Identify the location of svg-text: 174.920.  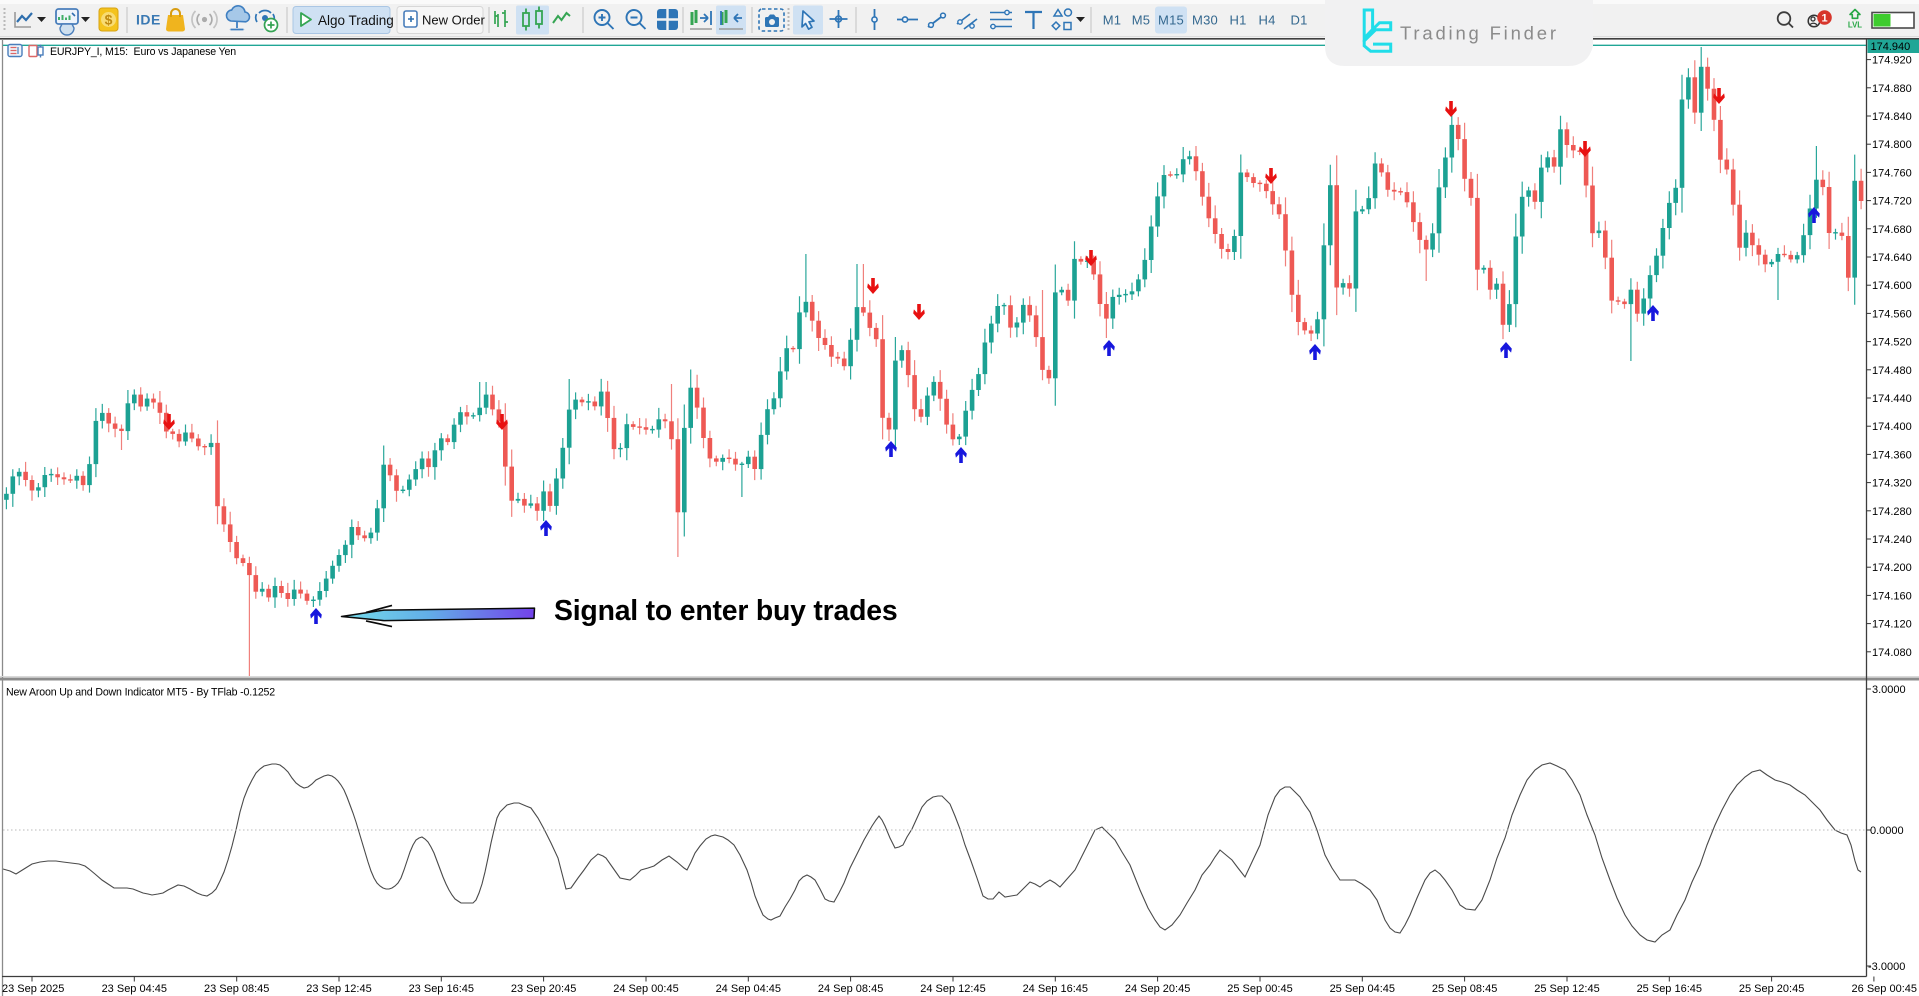
(1892, 61).